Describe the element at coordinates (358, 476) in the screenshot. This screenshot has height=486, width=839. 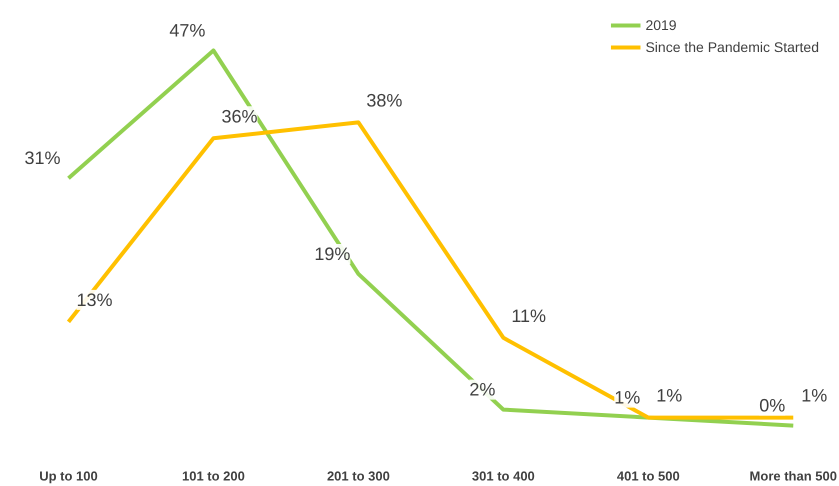
I see `x-tick-label: 201 to 300` at that location.